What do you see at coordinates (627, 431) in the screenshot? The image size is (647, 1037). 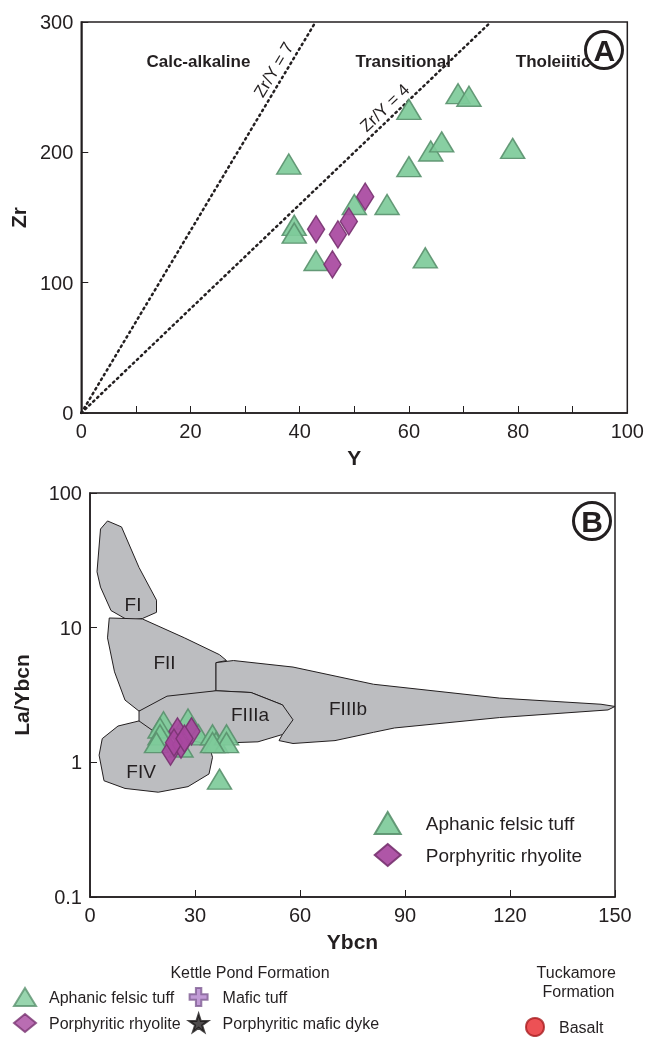 I see `x-tick-label: 100` at bounding box center [627, 431].